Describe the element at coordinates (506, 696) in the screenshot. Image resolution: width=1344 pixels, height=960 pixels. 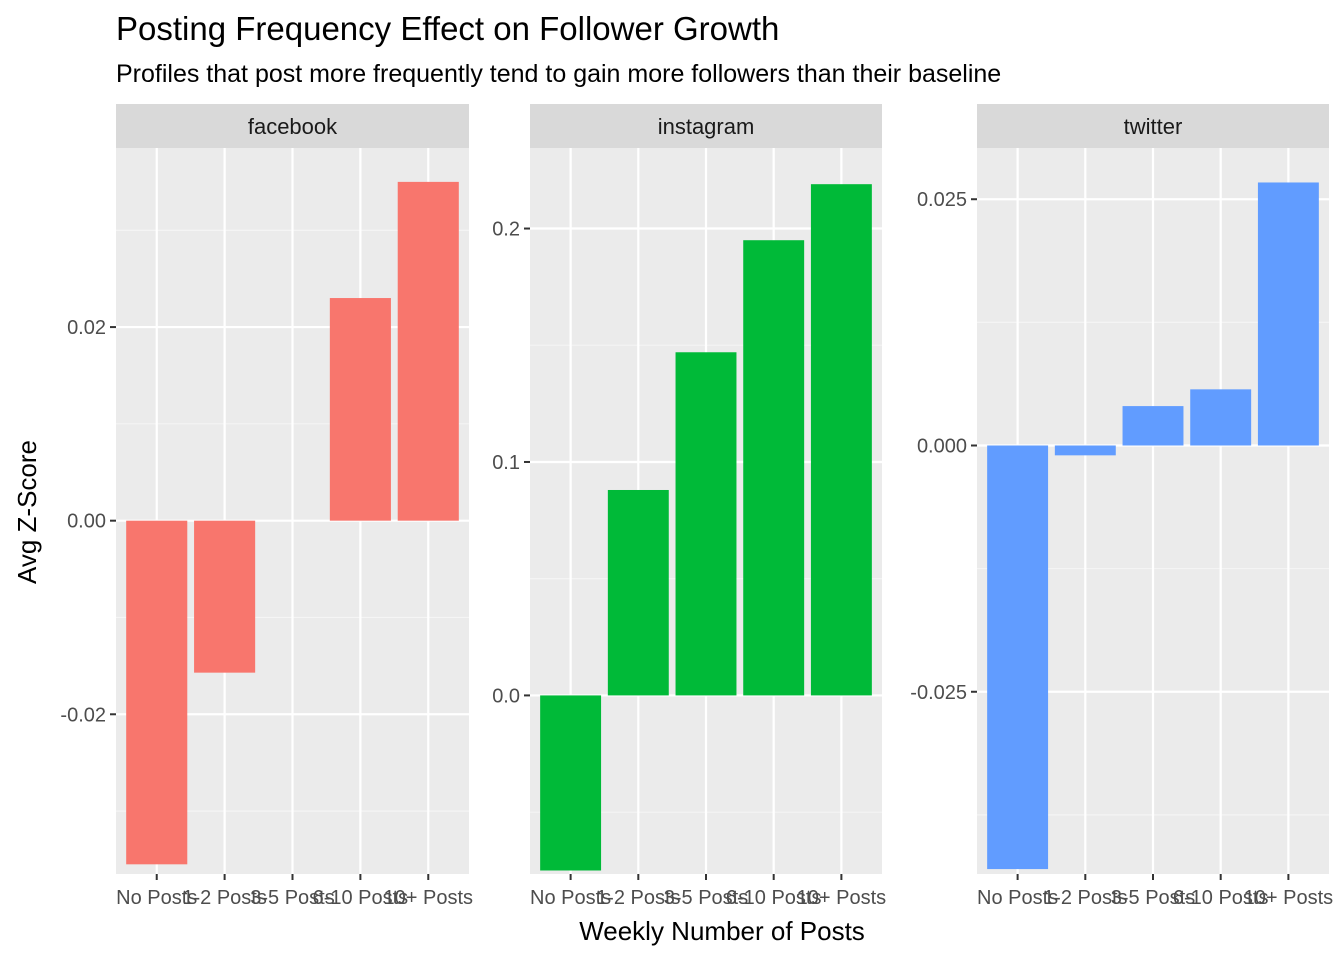
I see `y-tick-label: 0.0` at that location.